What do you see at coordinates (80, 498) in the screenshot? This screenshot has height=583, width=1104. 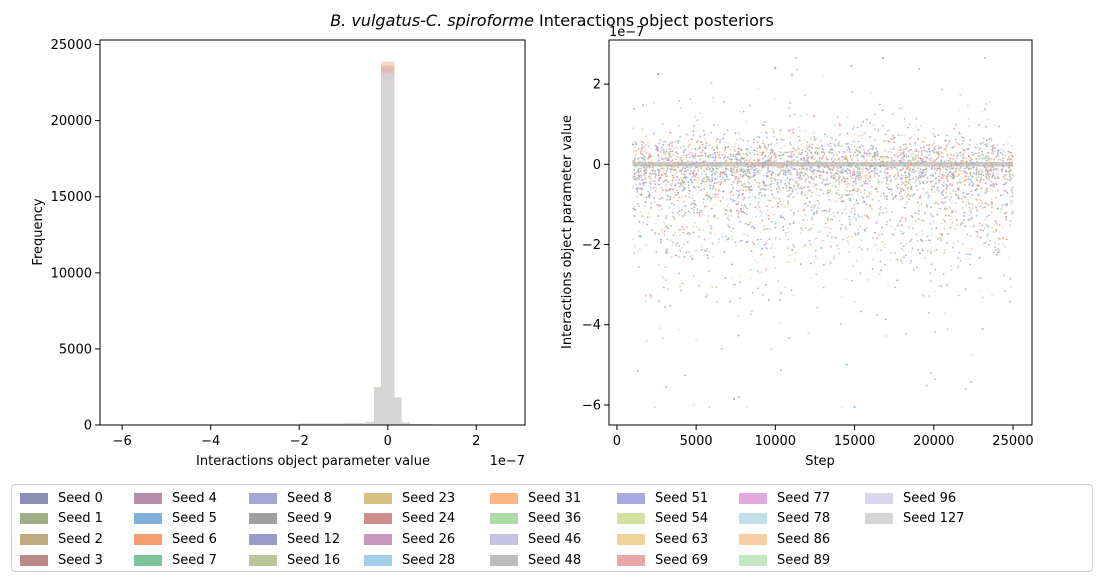 I see `legend-label: Seed 0` at bounding box center [80, 498].